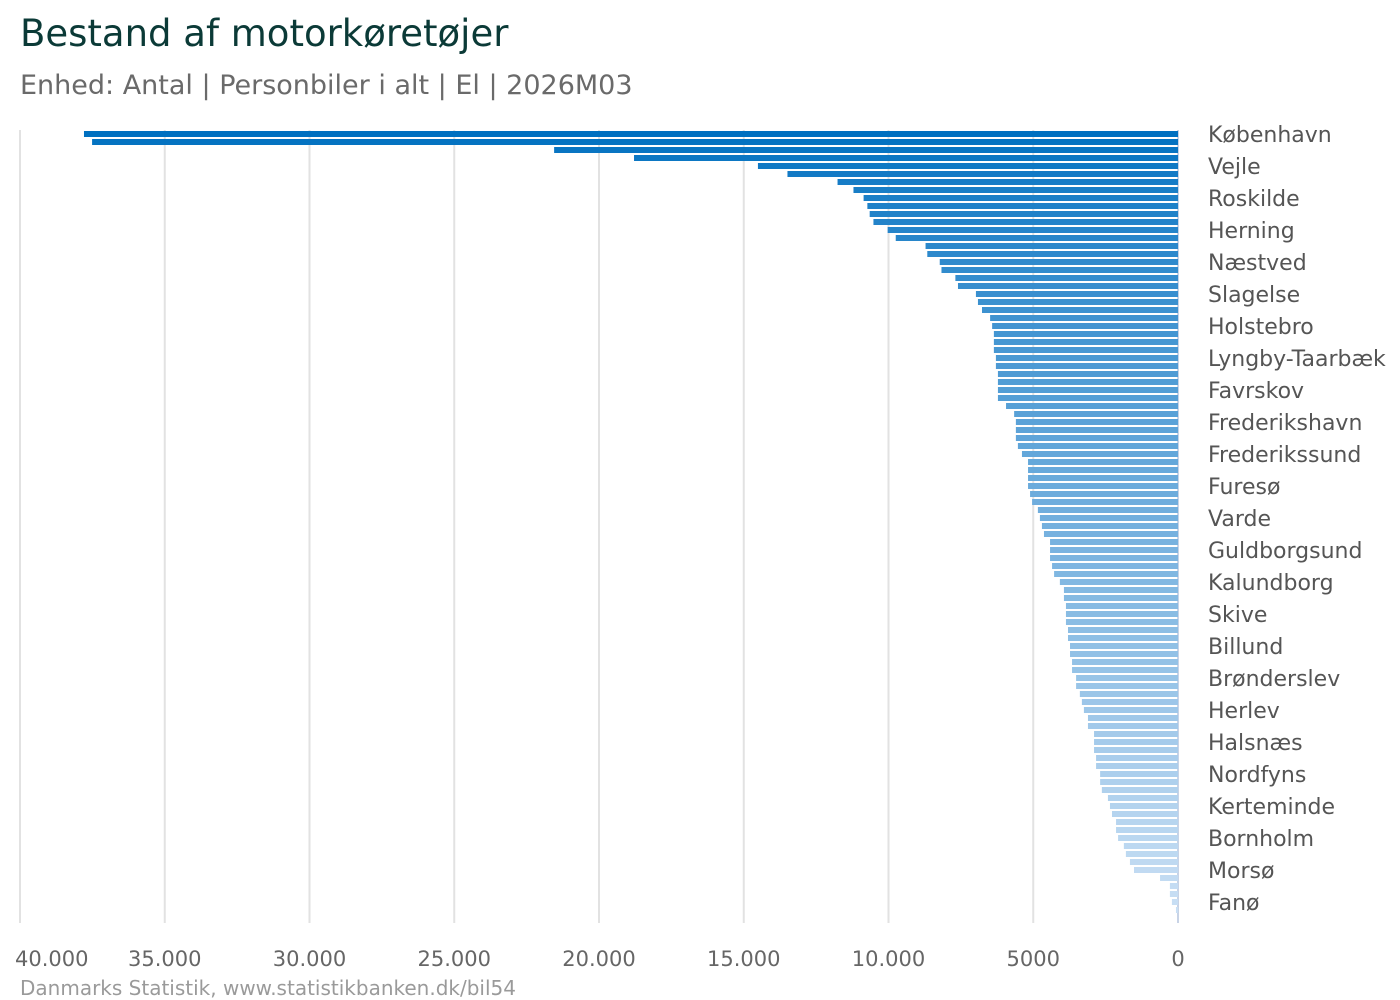 The width and height of the screenshot is (1400, 1000). What do you see at coordinates (1234, 167) in the screenshot?
I see `category-label: Vejle` at bounding box center [1234, 167].